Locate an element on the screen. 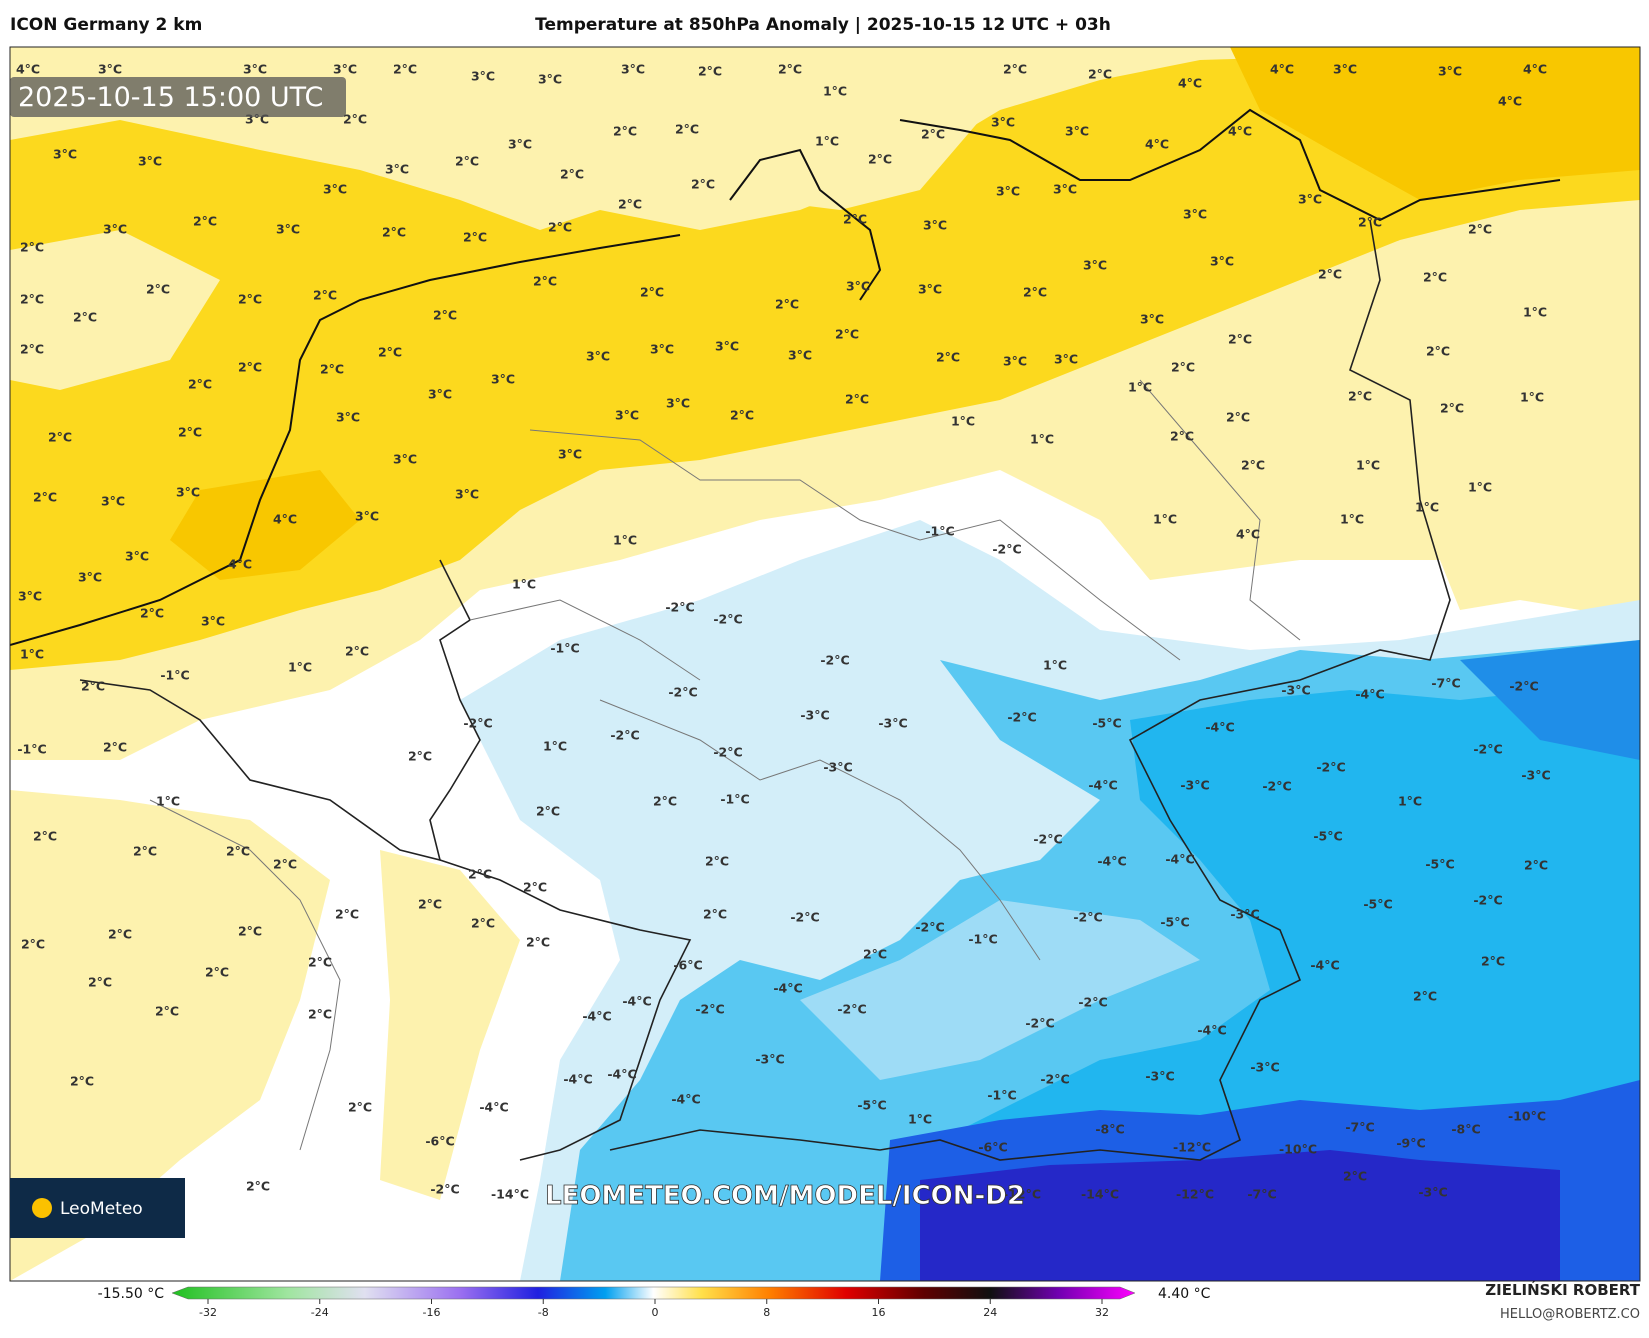  field-deep-east is located at coordinates (1550, 700).